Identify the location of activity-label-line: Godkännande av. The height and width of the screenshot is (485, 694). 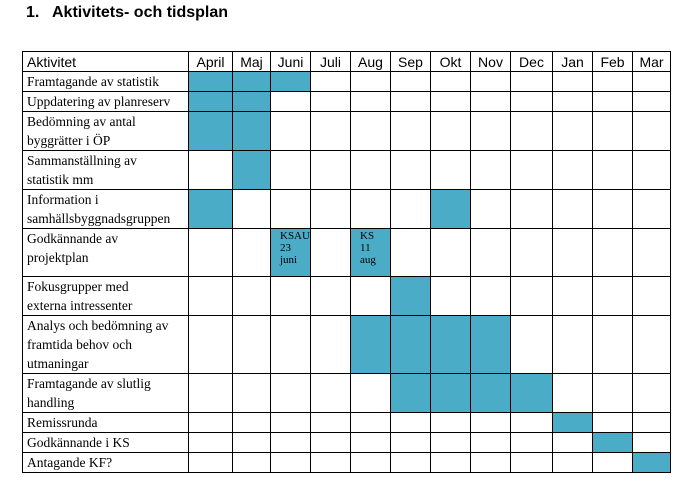
(73, 238).